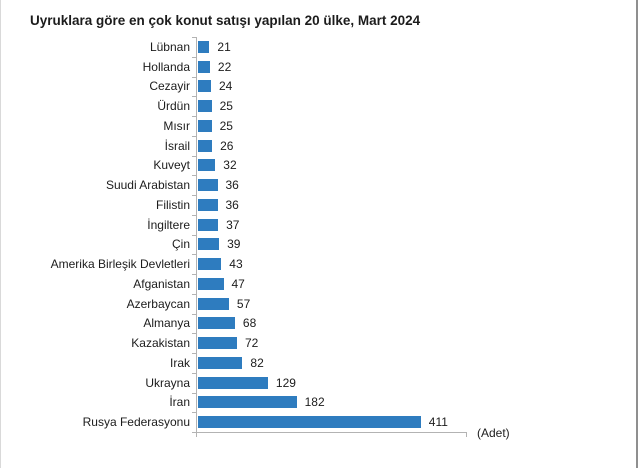  I want to click on chart-row: İngiltere 37, so click(319, 225).